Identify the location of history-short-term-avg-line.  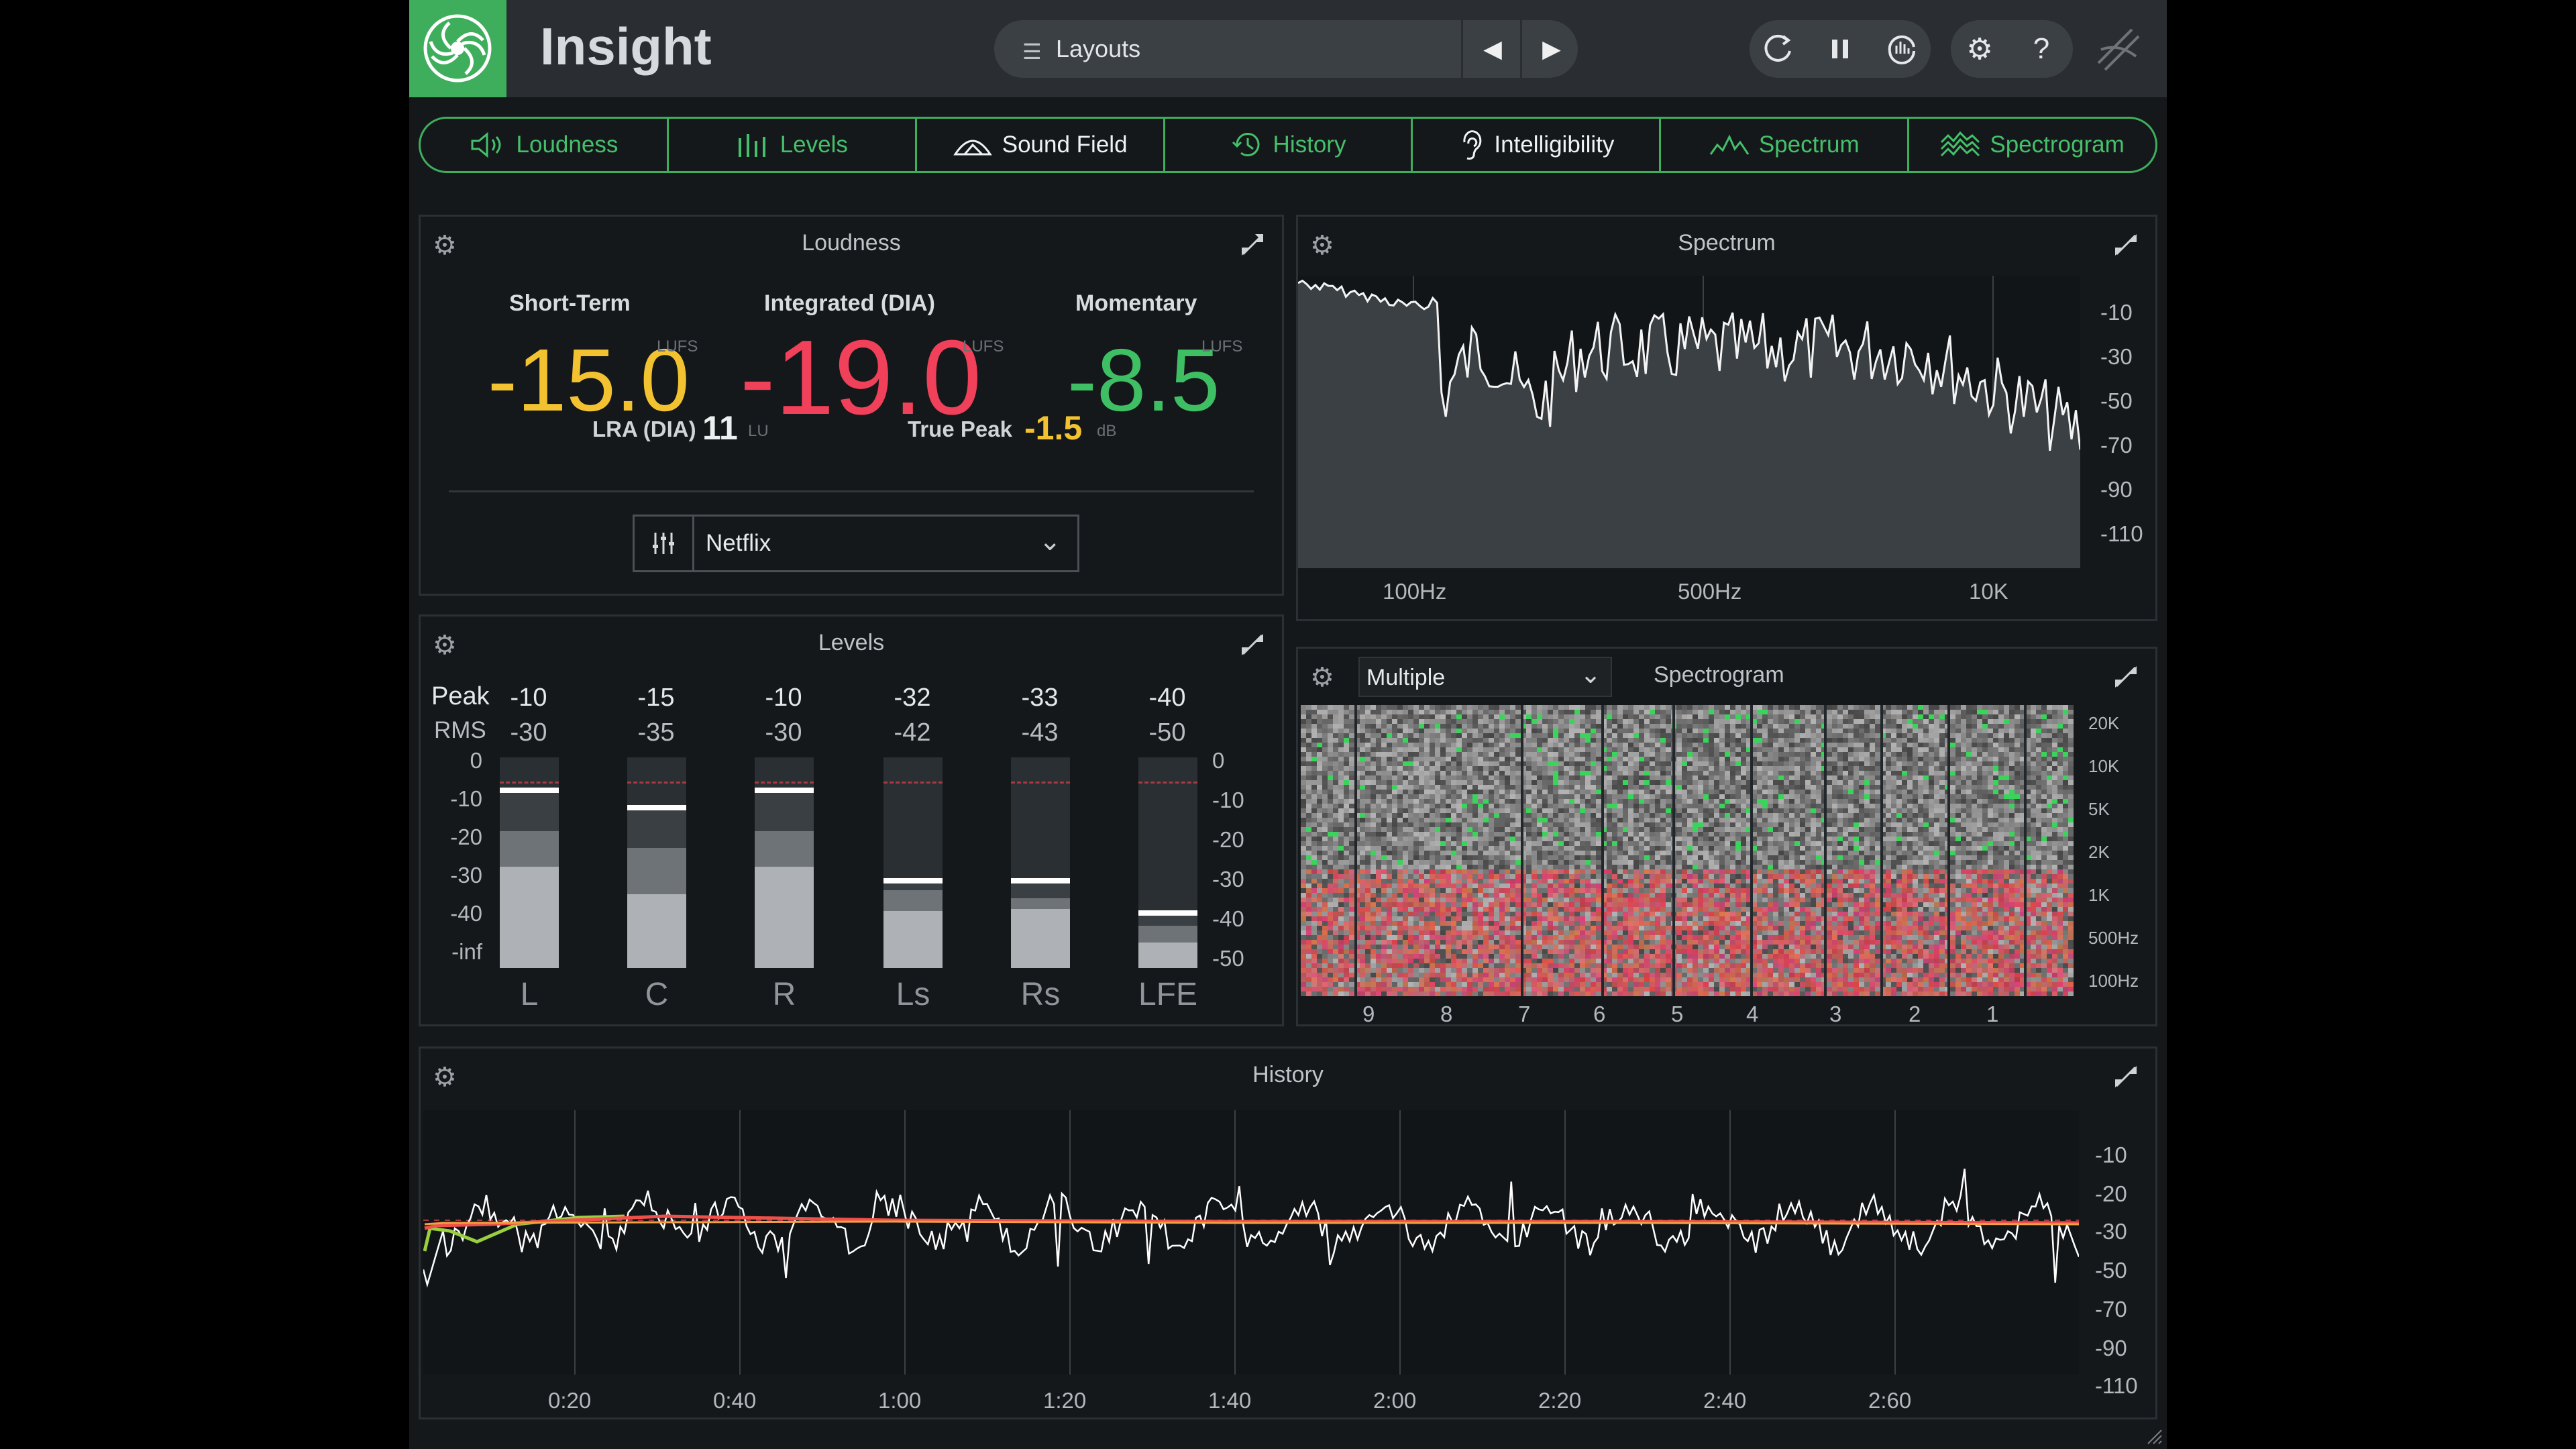
(1251, 1223).